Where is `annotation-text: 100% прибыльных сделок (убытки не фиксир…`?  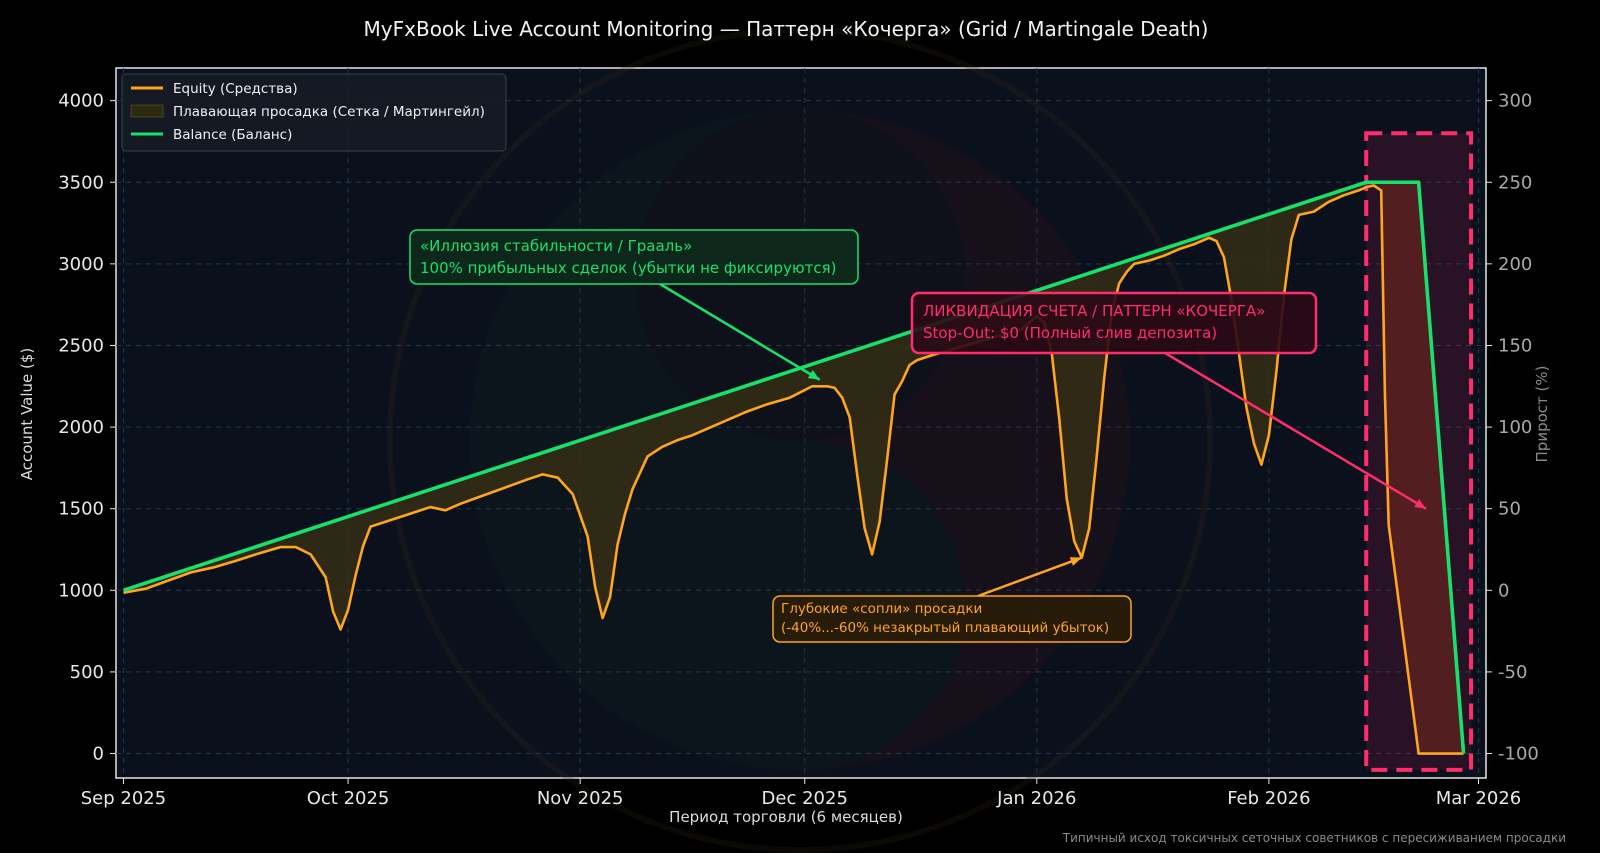 annotation-text: 100% прибыльных сделок (убытки не фиксир… is located at coordinates (628, 268).